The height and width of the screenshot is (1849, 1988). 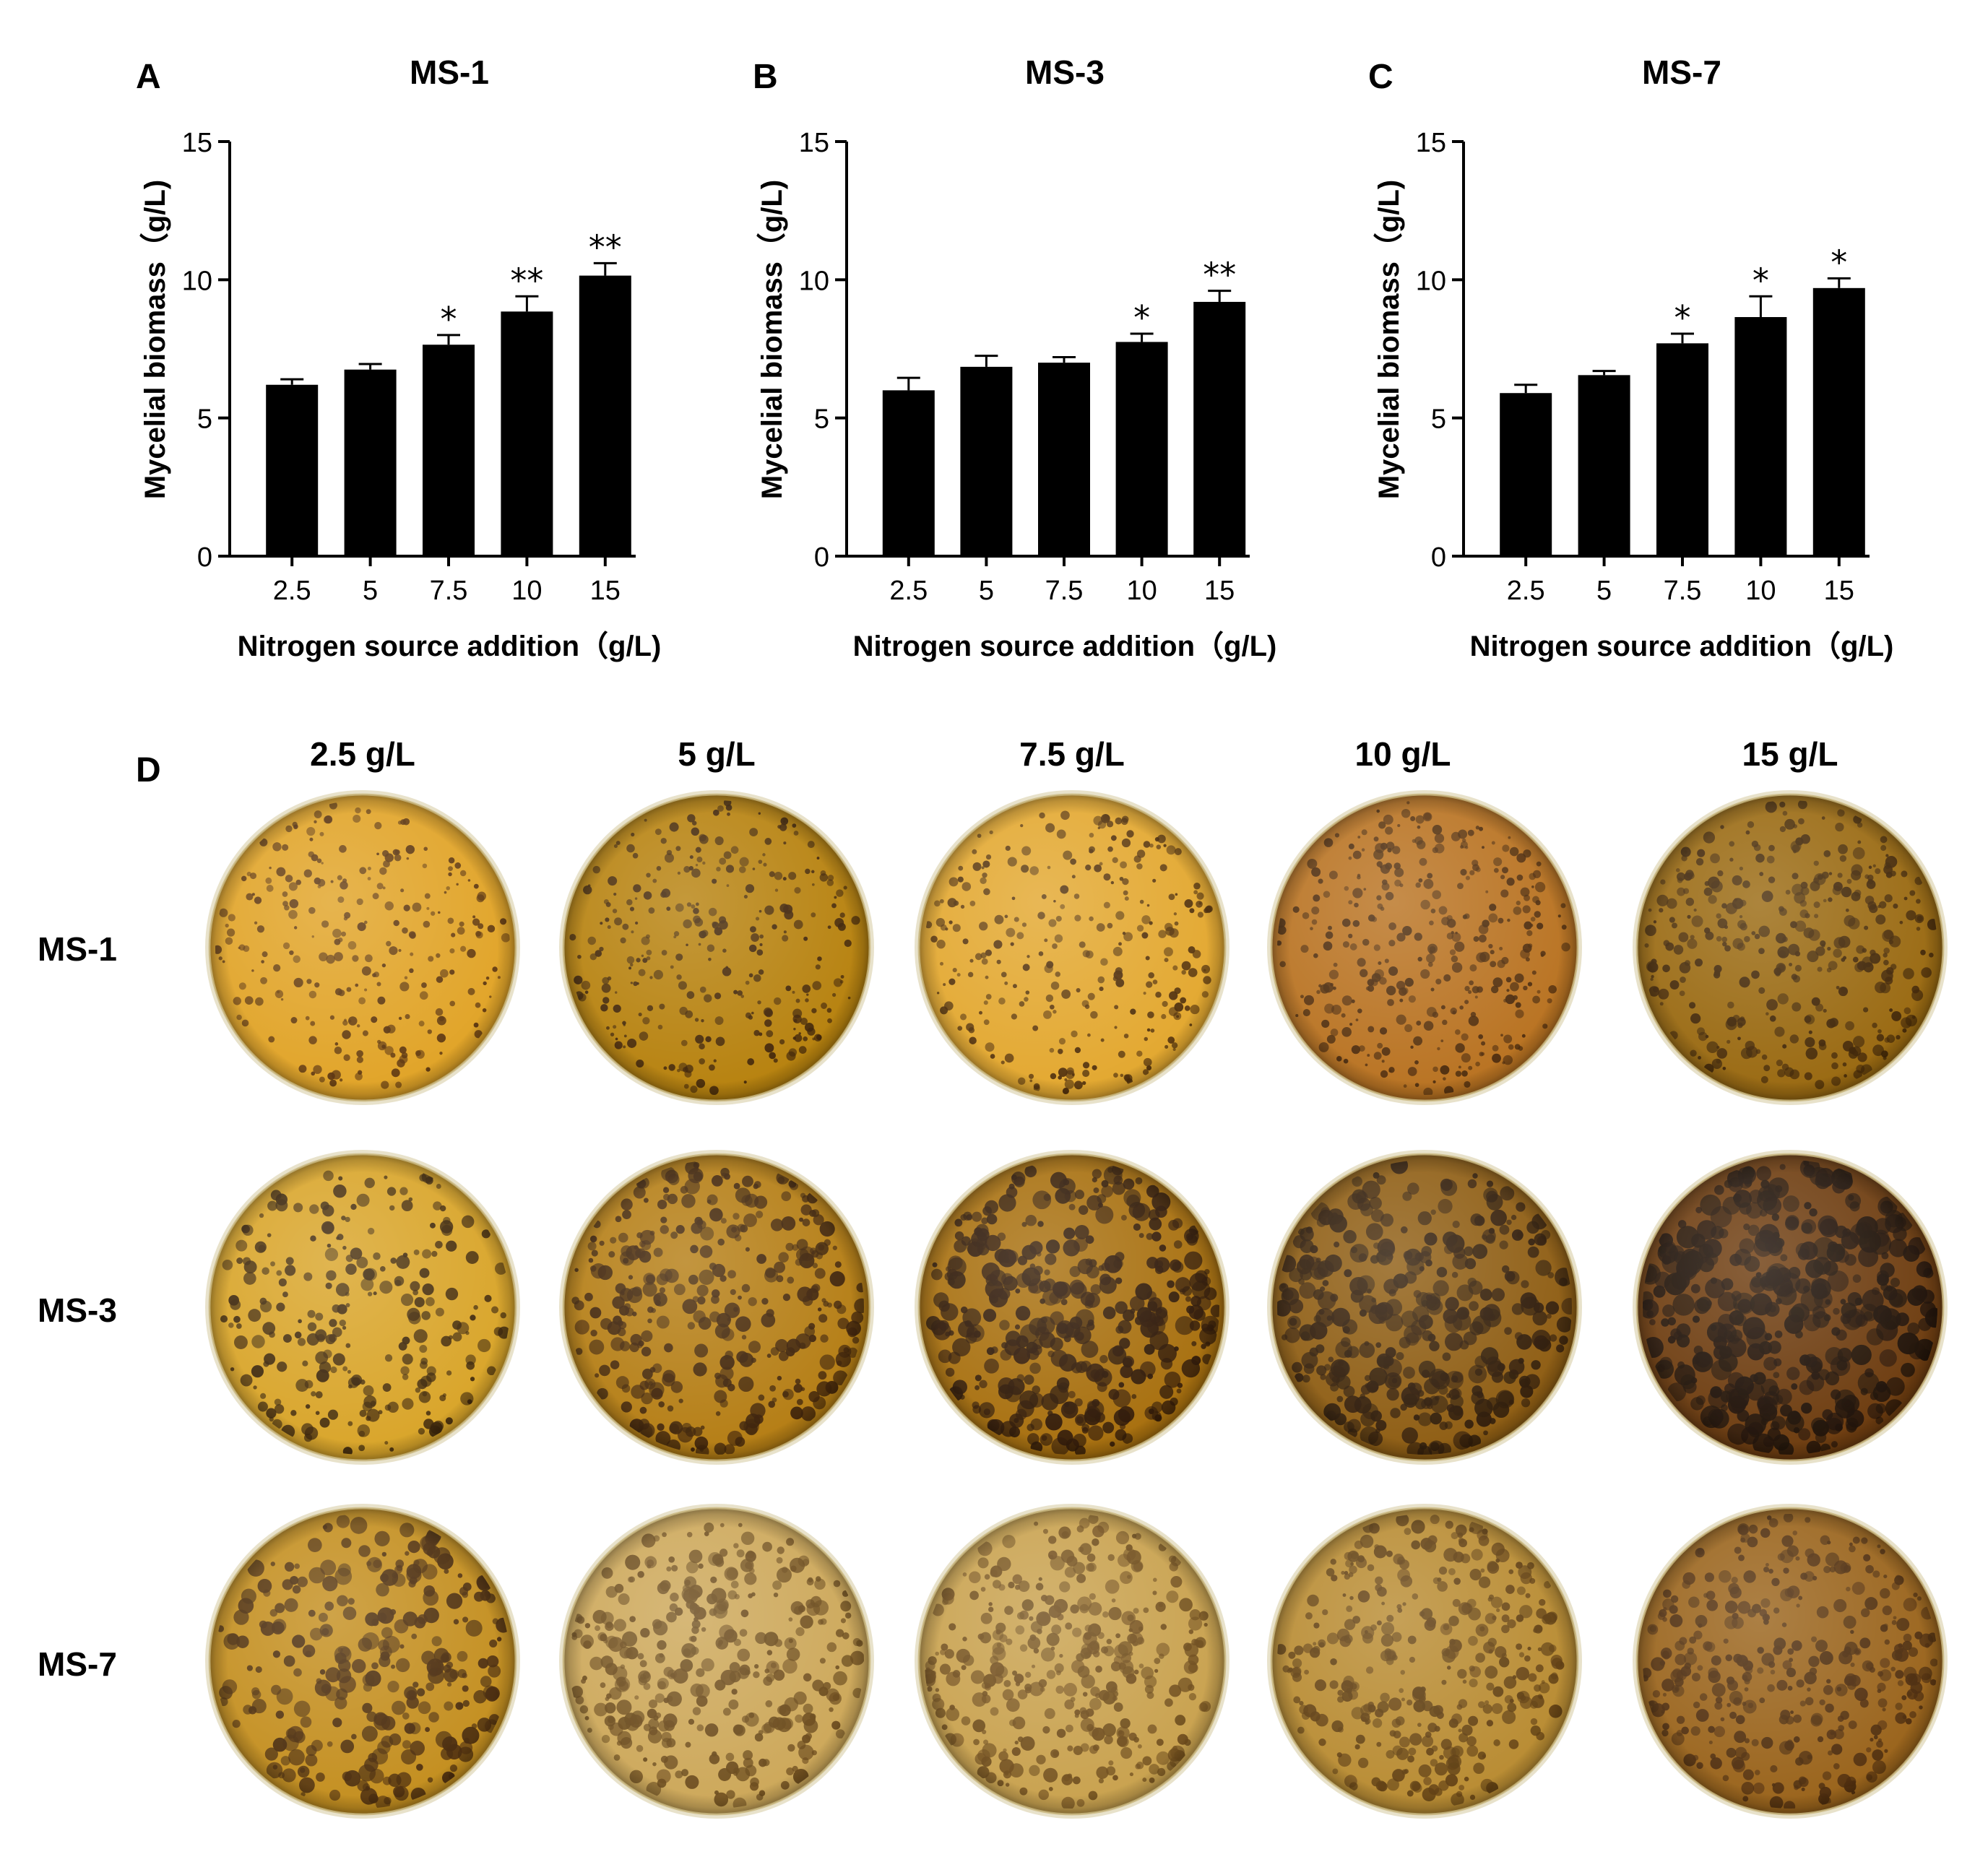 What do you see at coordinates (77, 1664) in the screenshot?
I see `row-label-ms-7: MS-7` at bounding box center [77, 1664].